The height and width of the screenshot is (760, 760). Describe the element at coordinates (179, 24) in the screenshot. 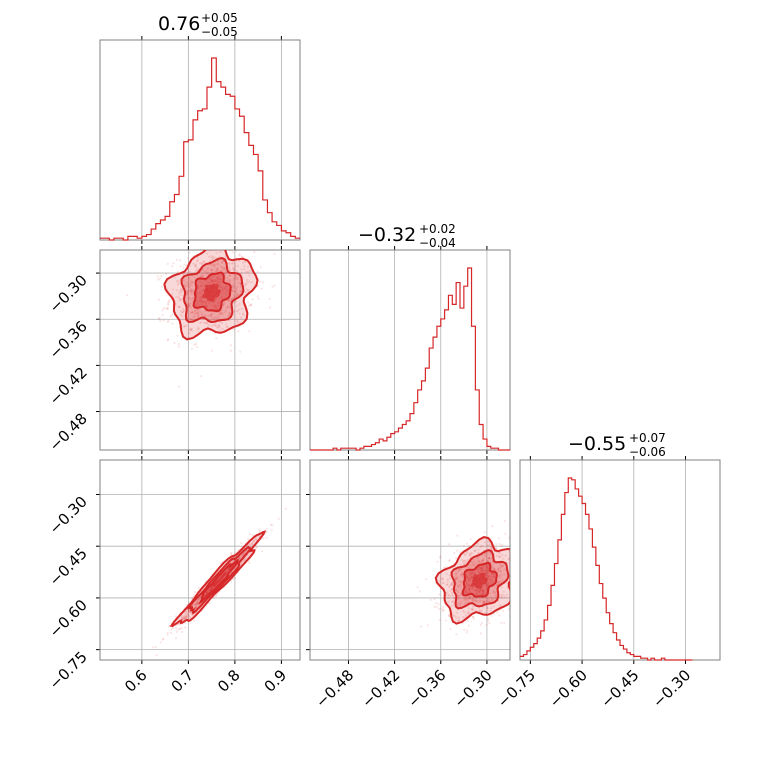

I see `title-p1-value: 0.76` at that location.